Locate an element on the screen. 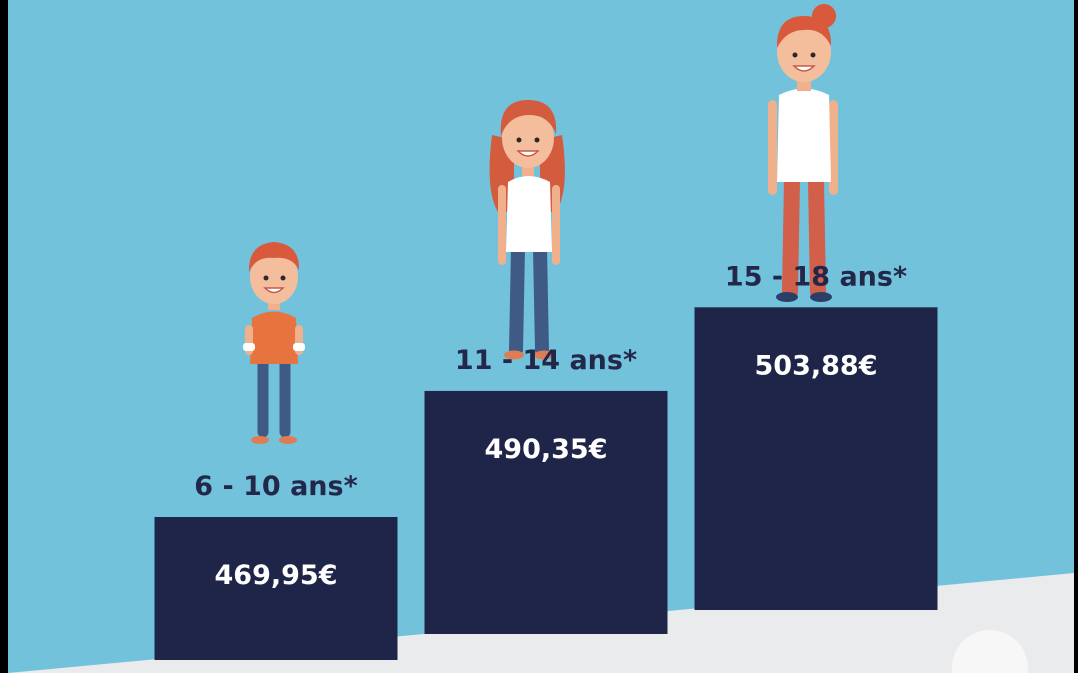 This screenshot has width=1078, height=673. value-label-15-18: 503,88€ is located at coordinates (816, 365).